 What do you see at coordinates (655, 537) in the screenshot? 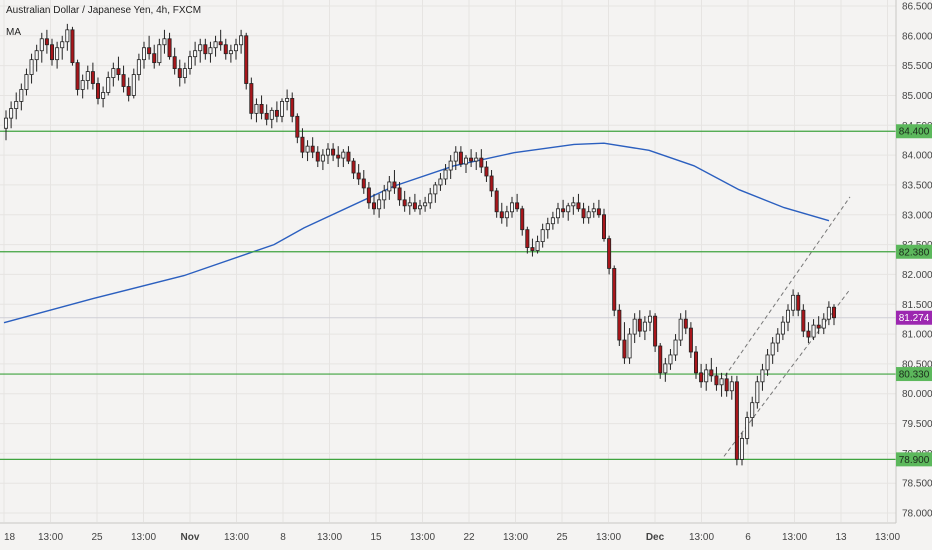
I see `x-tick-label: Dec` at bounding box center [655, 537].